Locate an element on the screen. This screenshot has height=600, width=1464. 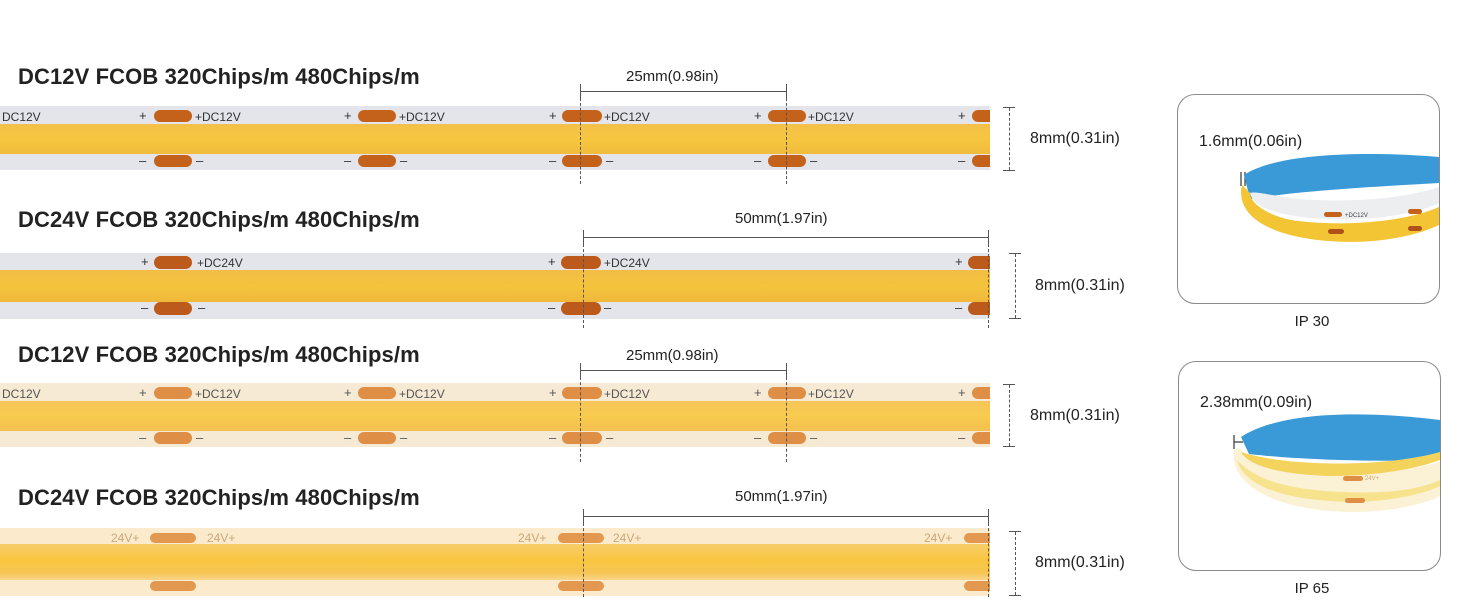
row-2-title: DC24V FCOB 320Chips/m 480Chips/m is located at coordinates (219, 219).